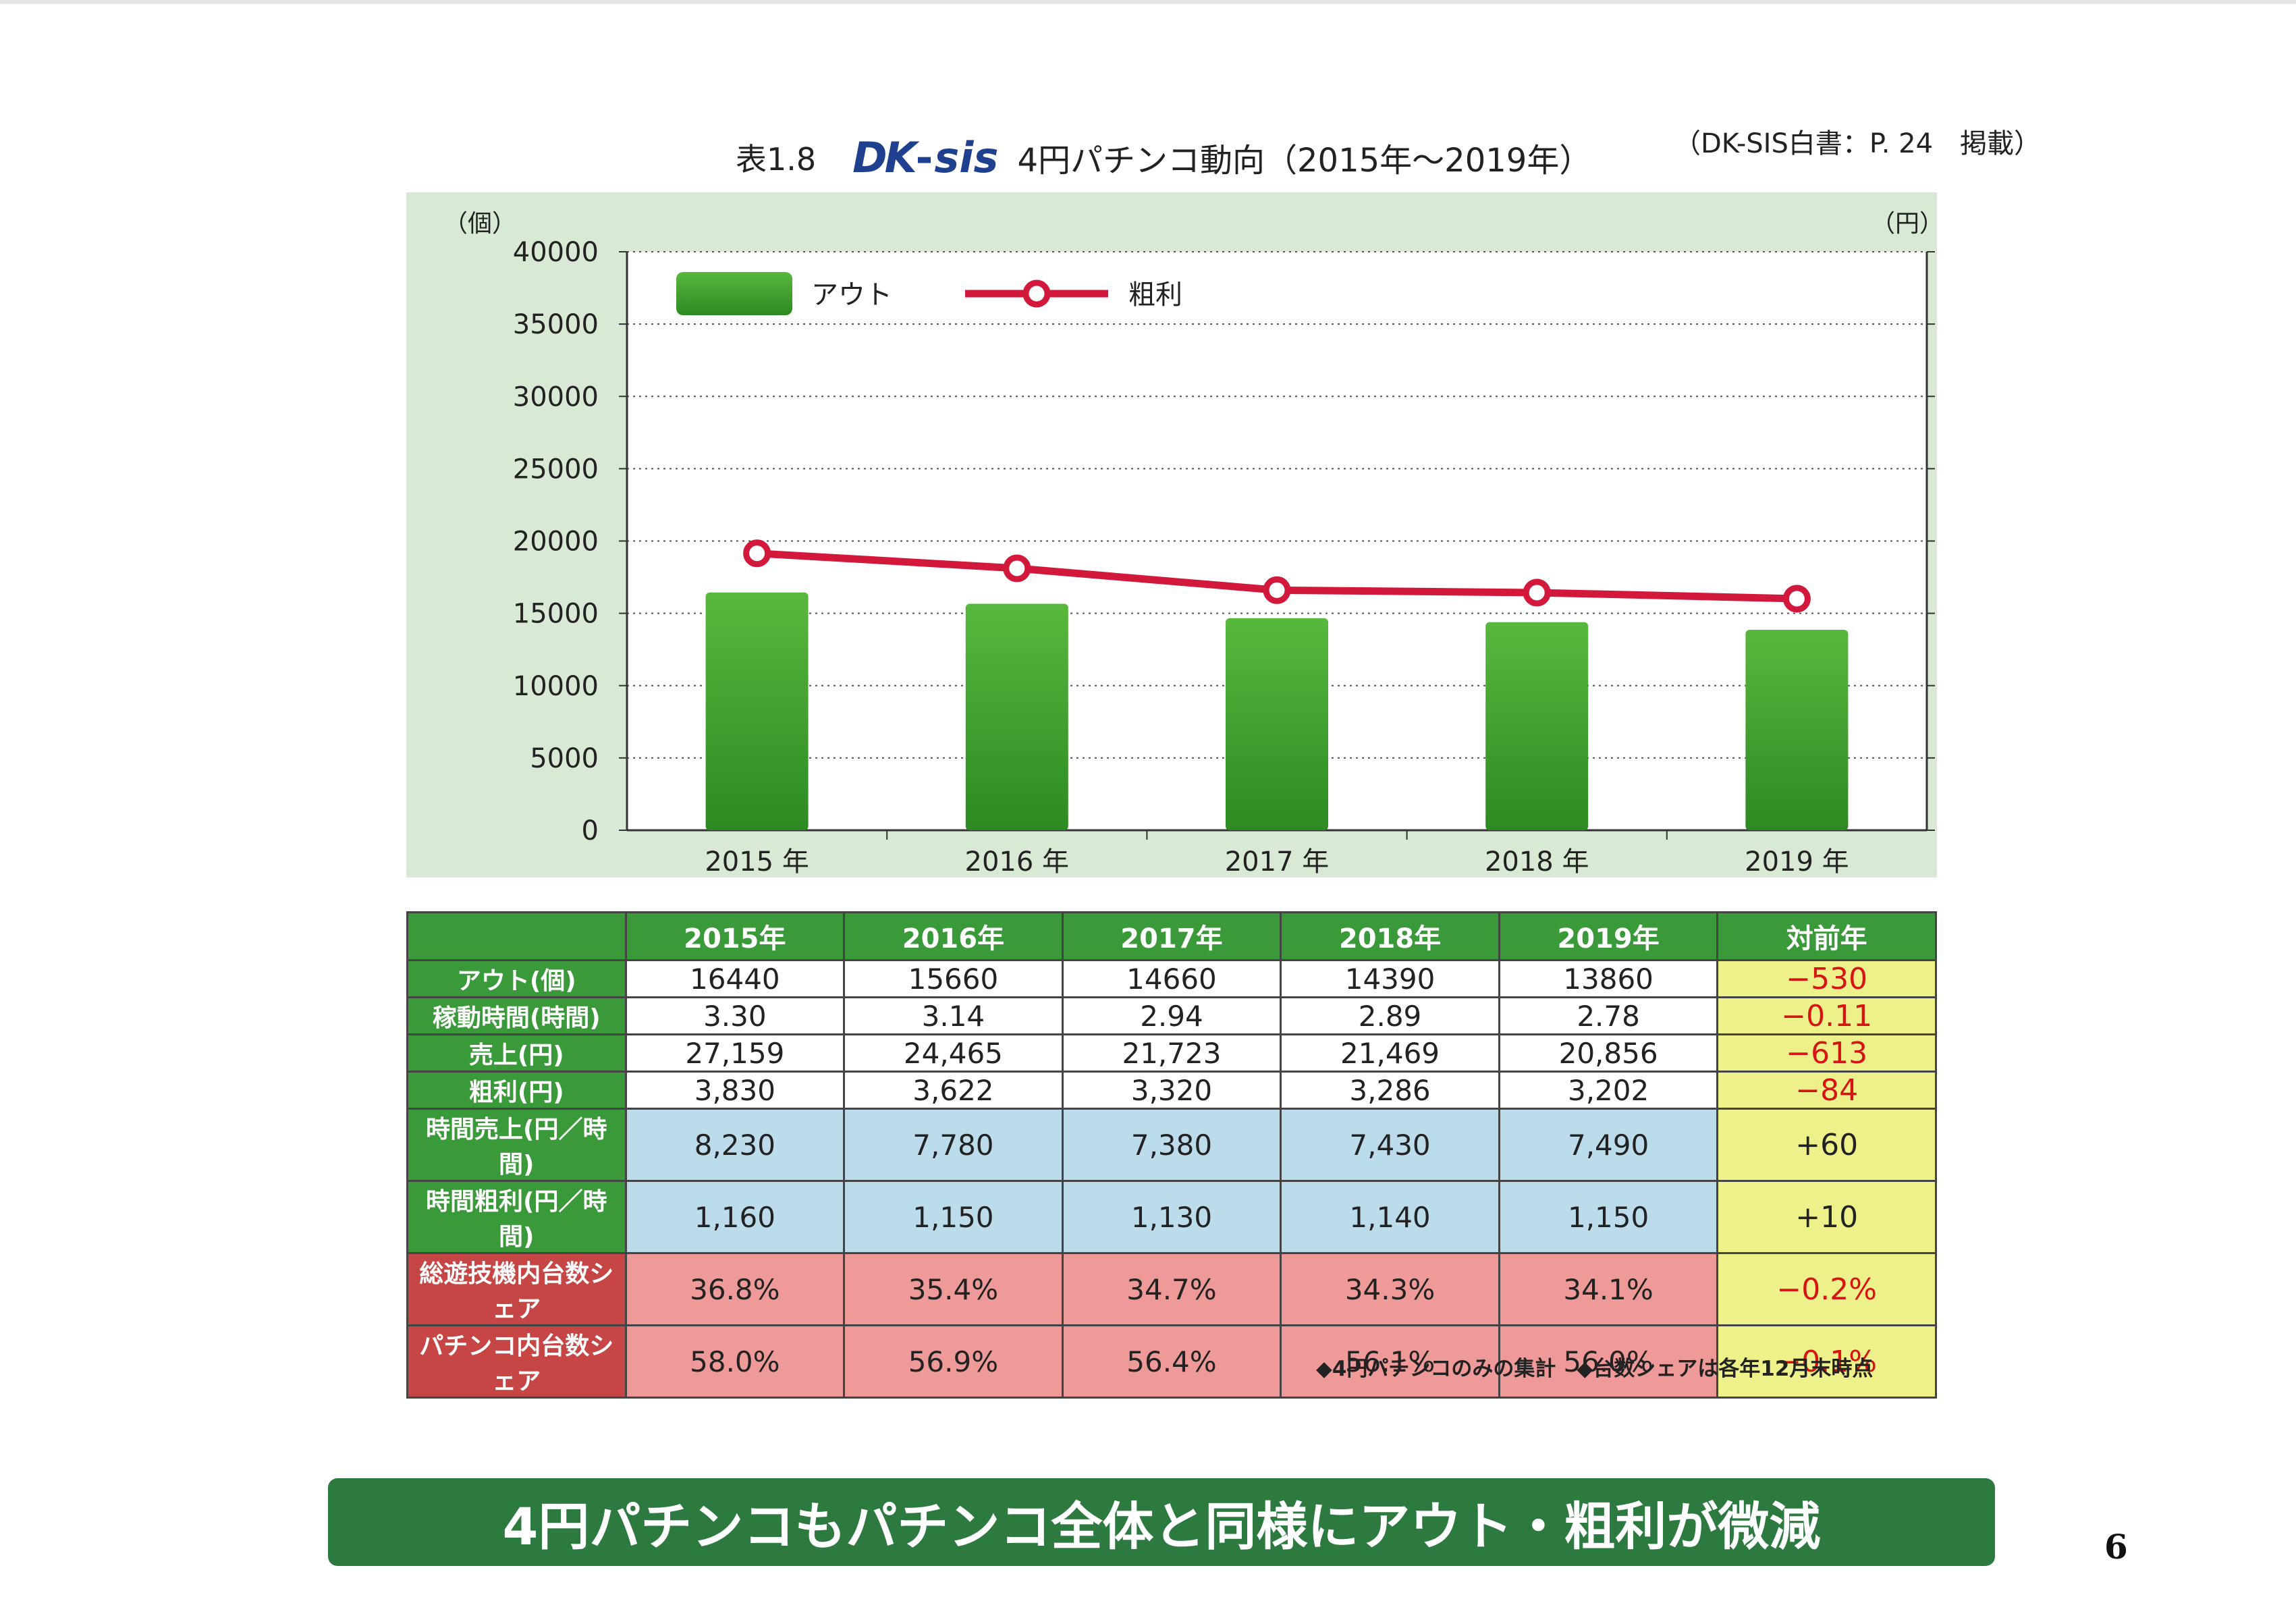 The height and width of the screenshot is (1622, 2296). What do you see at coordinates (1827, 978) in the screenshot?
I see `yoy-cell: −530` at bounding box center [1827, 978].